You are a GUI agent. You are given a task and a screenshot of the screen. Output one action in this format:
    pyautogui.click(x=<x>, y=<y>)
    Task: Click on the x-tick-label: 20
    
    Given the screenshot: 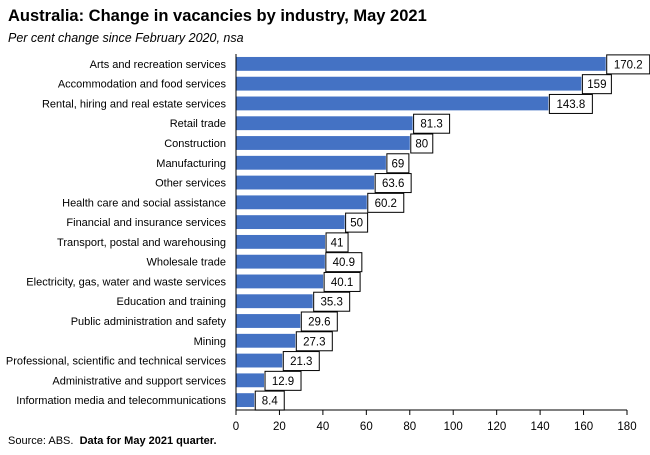 What is the action you would take?
    pyautogui.click(x=279, y=427)
    